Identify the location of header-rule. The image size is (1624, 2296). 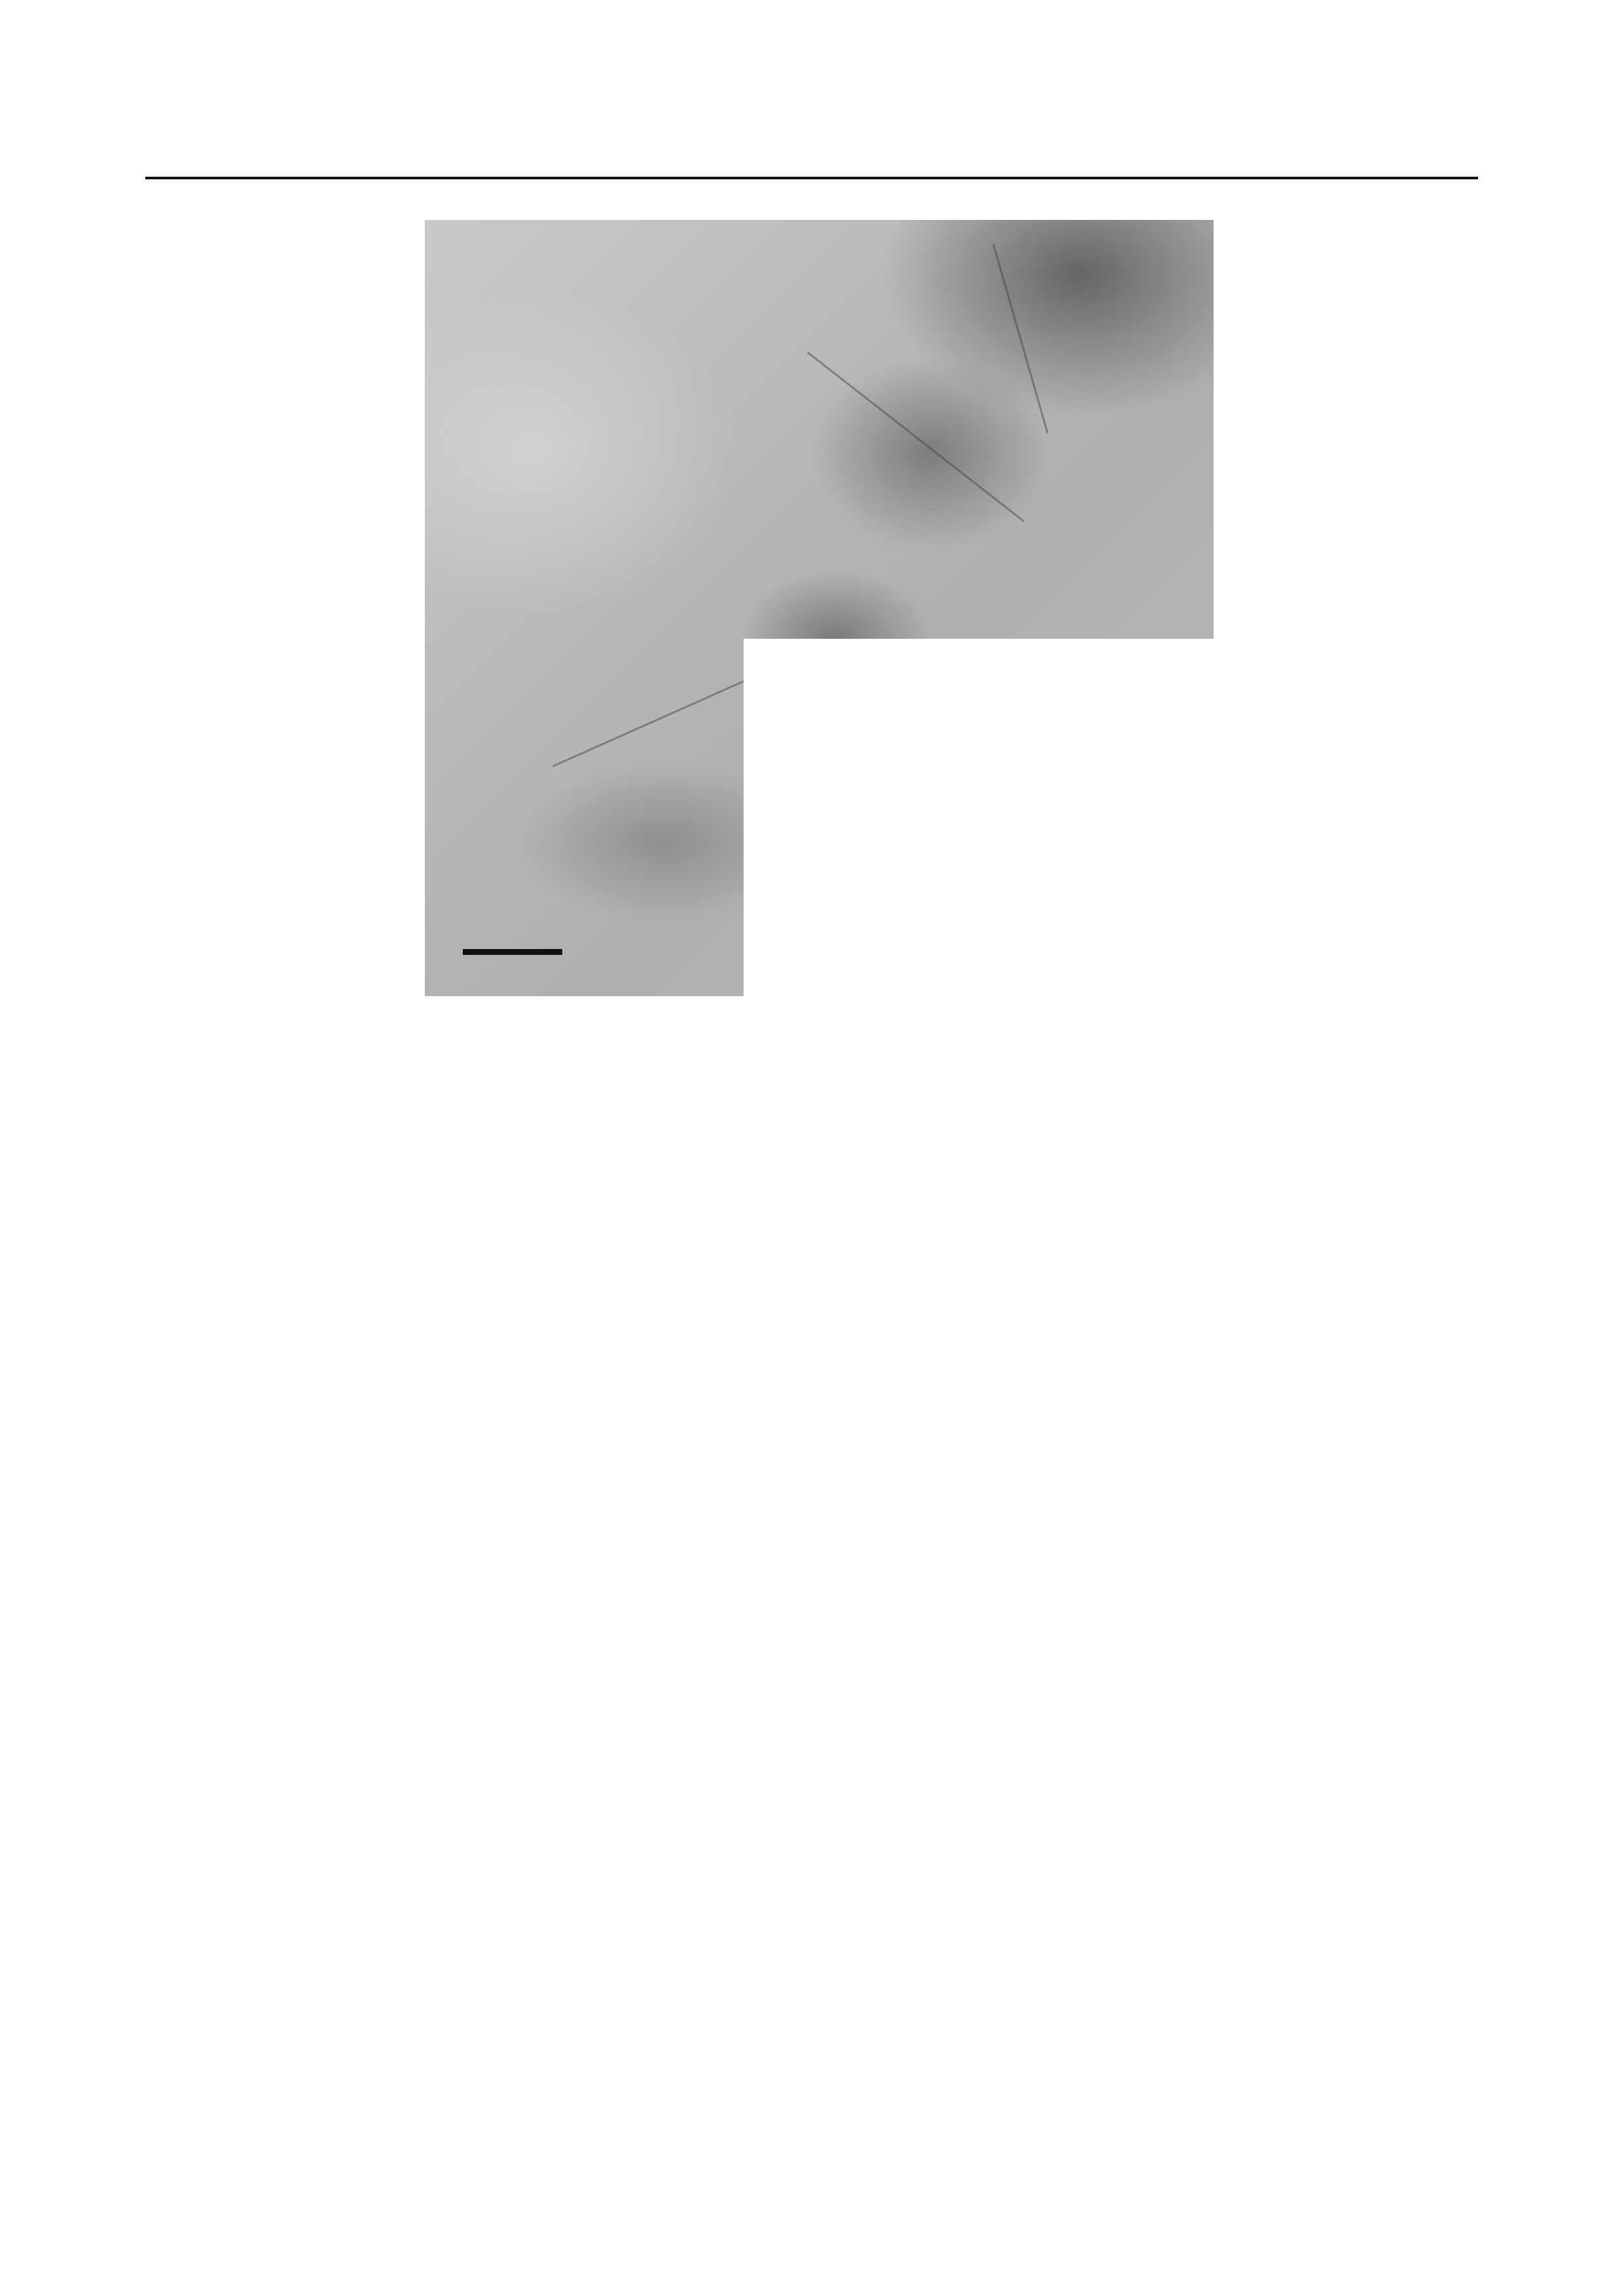
(811, 178).